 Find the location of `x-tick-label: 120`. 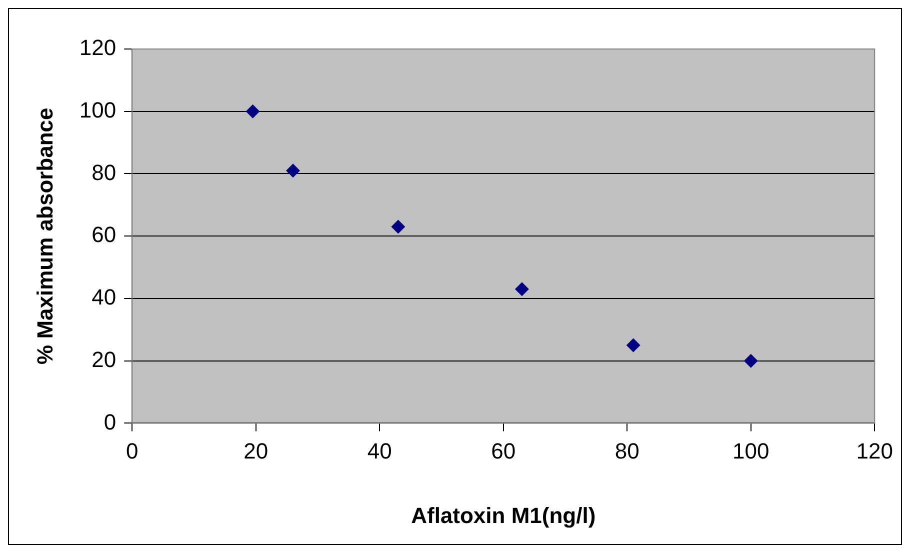

x-tick-label: 120 is located at coordinates (875, 451).